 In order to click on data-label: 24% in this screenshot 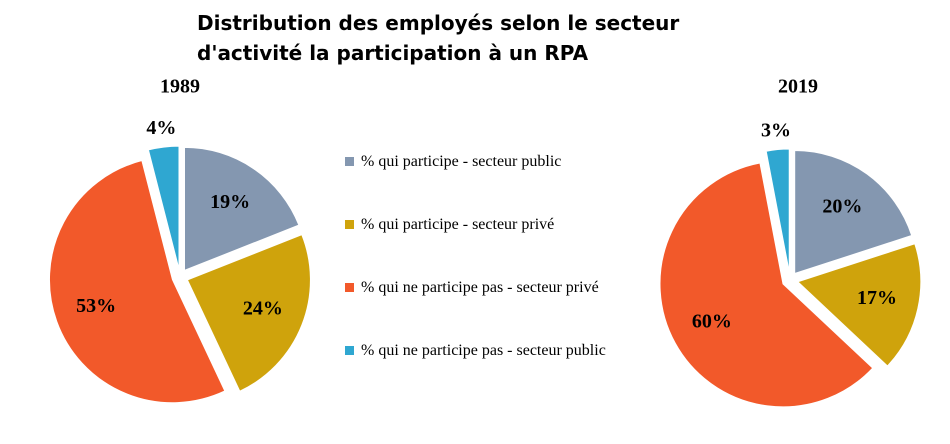, I will do `click(263, 308)`.